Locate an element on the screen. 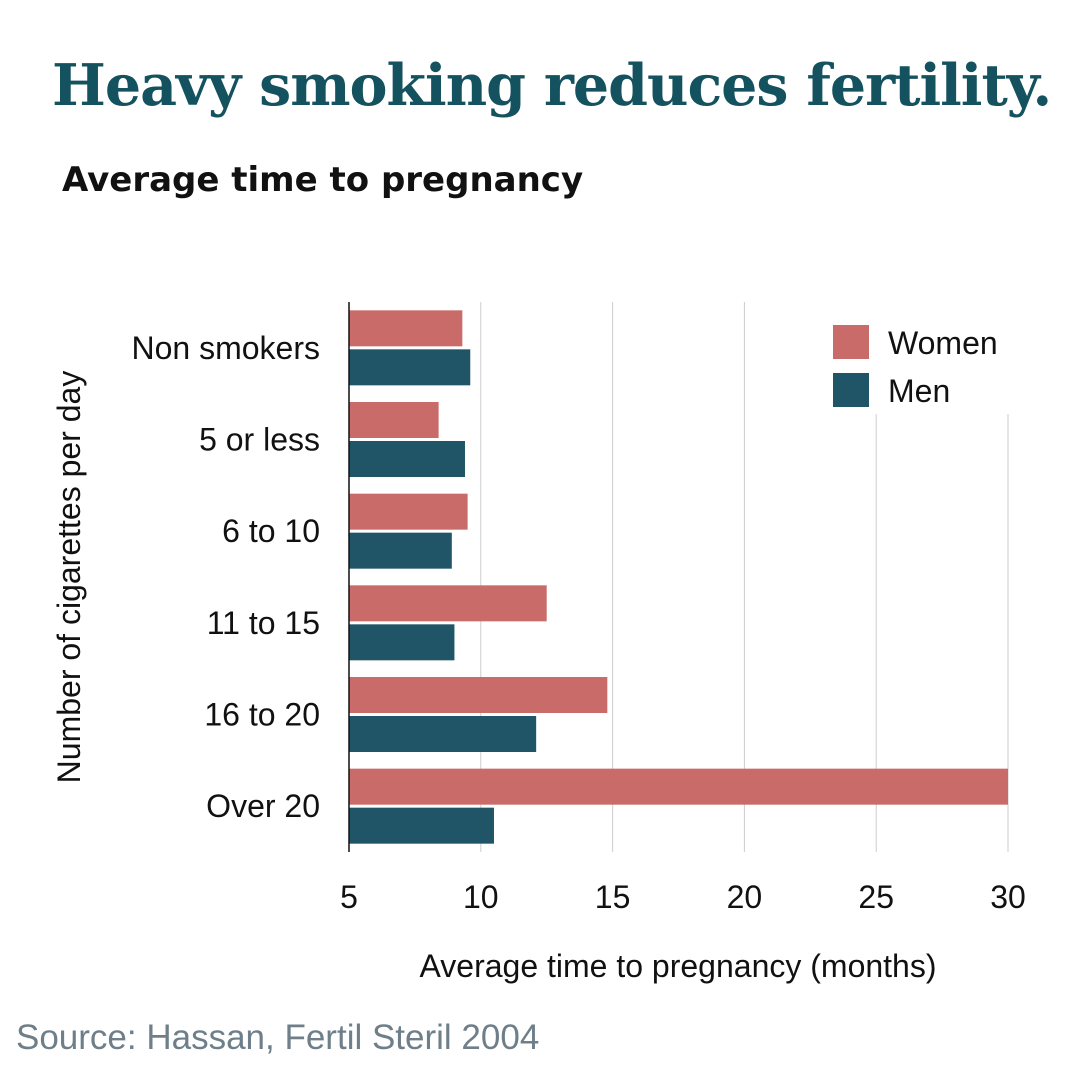 The width and height of the screenshot is (1080, 1080). x-tick-label: 5 is located at coordinates (349, 897).